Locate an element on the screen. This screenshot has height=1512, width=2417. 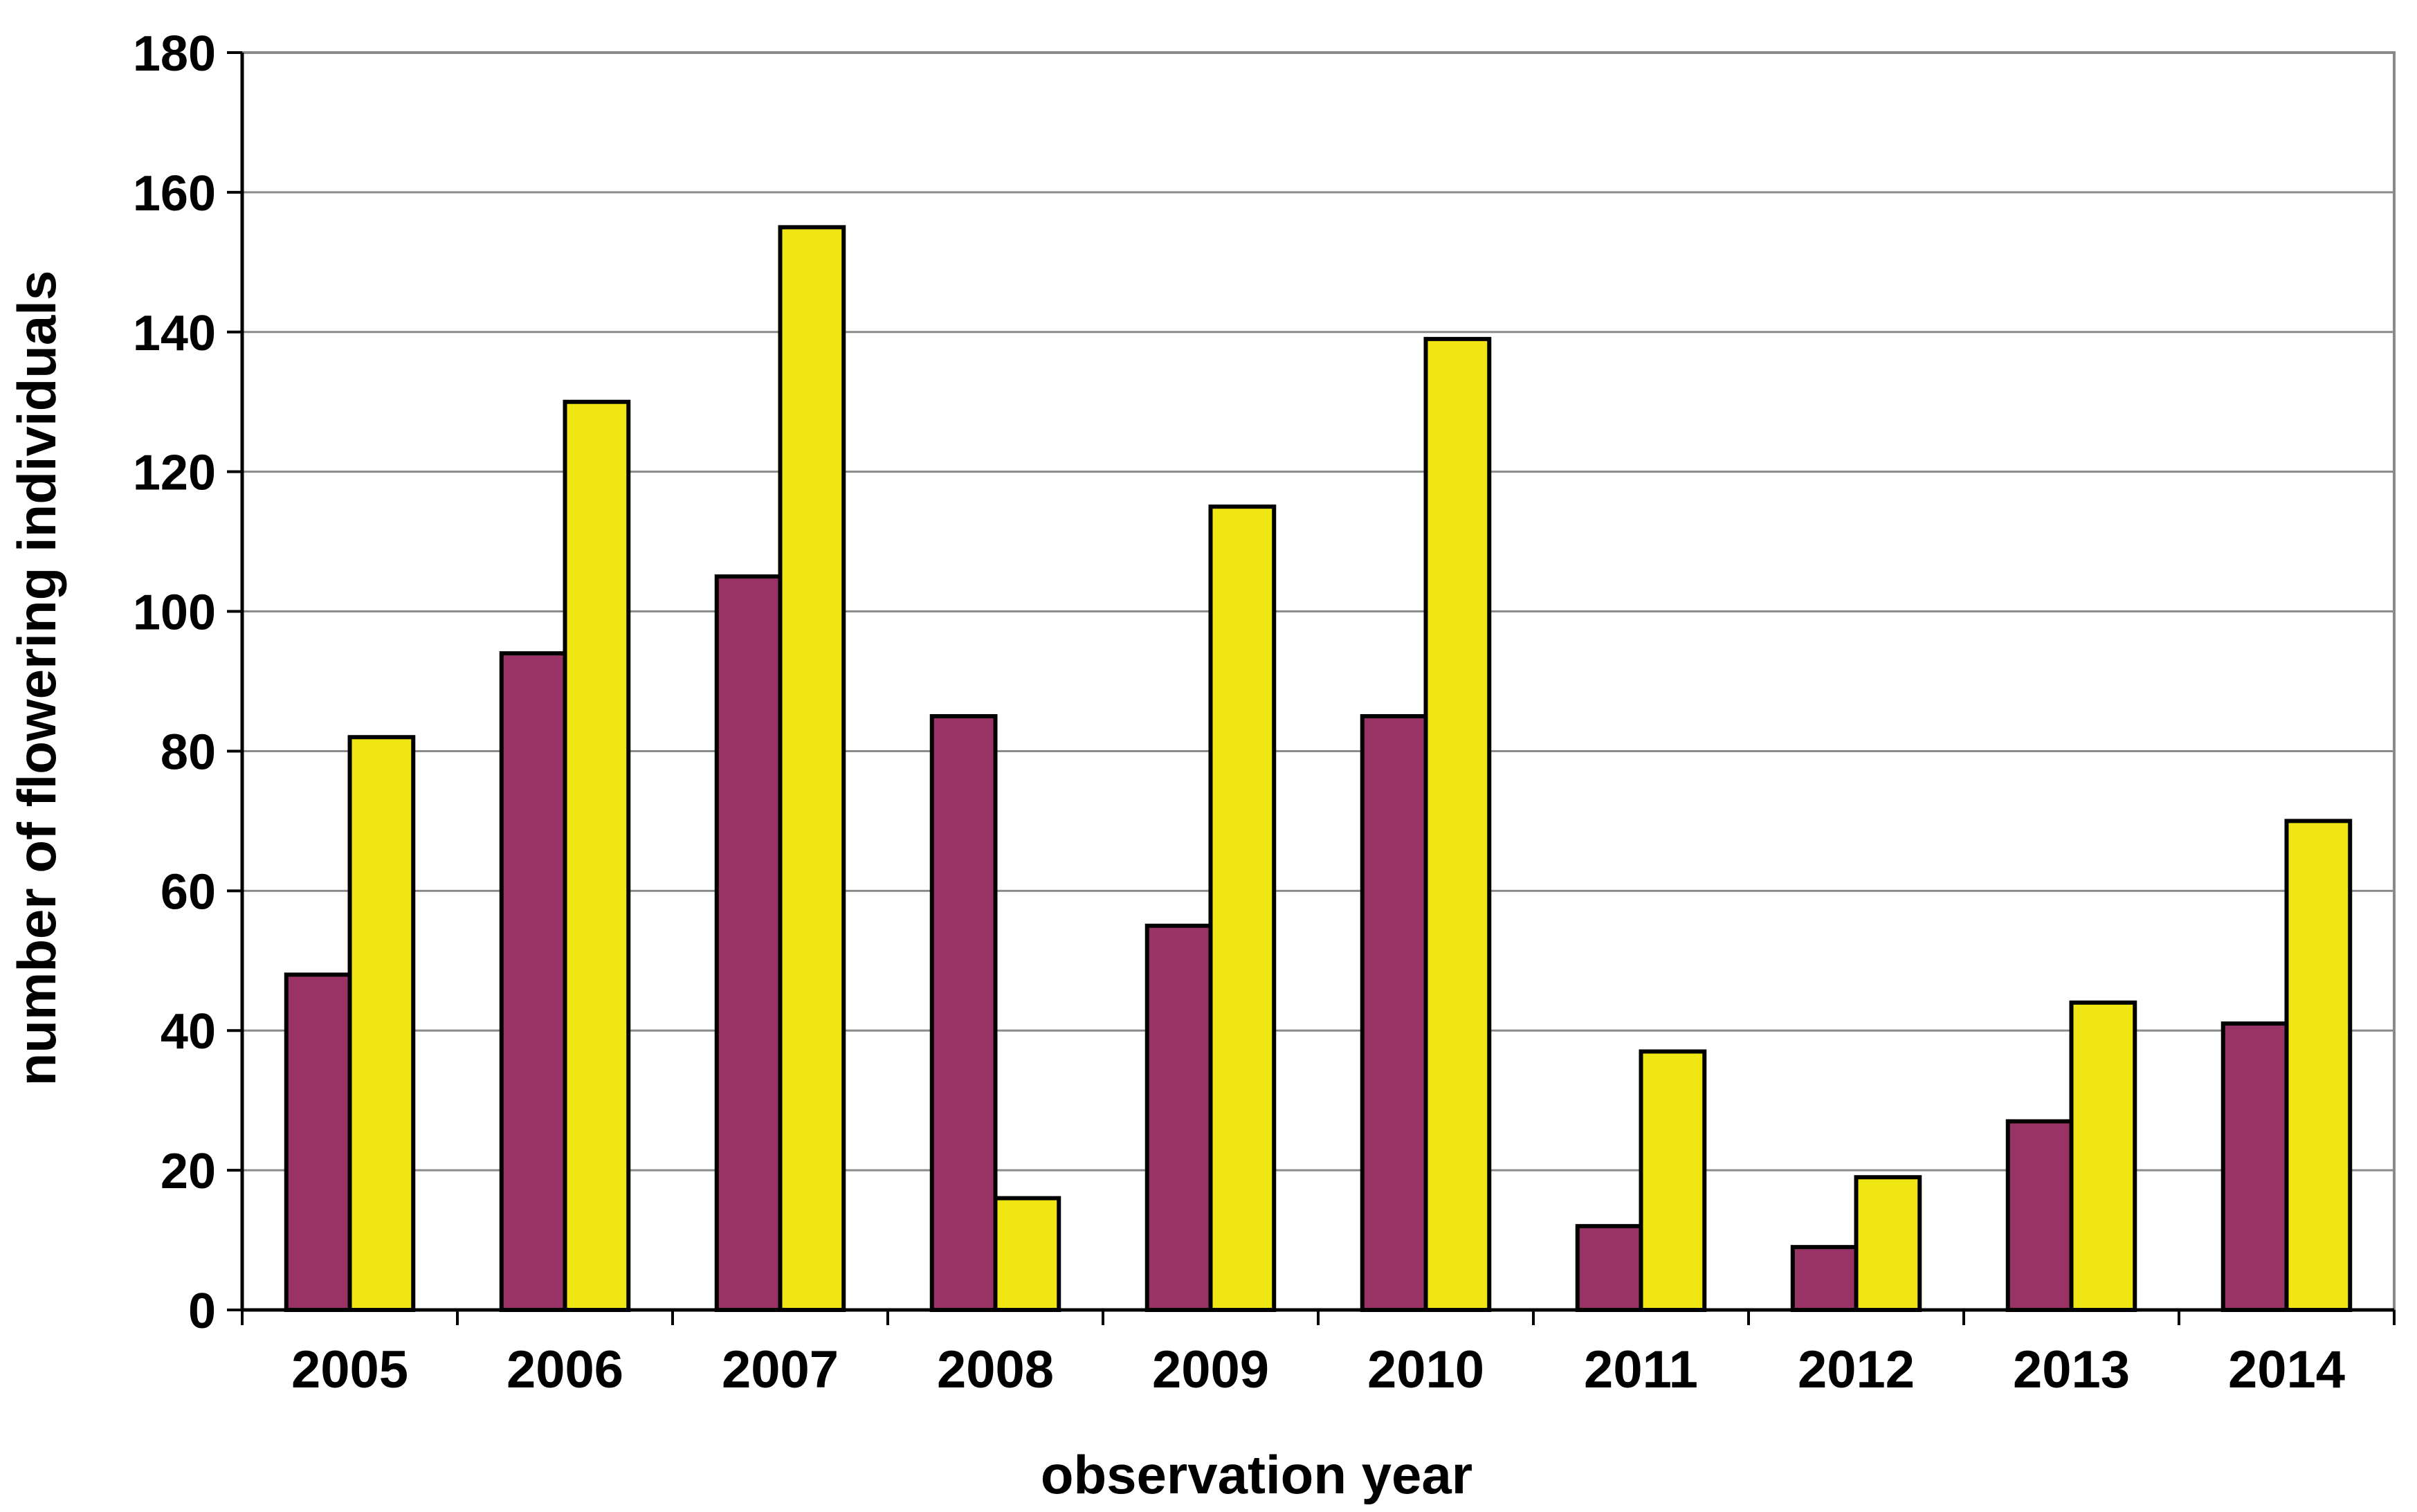
x-tick-label: 2006 is located at coordinates (565, 1369).